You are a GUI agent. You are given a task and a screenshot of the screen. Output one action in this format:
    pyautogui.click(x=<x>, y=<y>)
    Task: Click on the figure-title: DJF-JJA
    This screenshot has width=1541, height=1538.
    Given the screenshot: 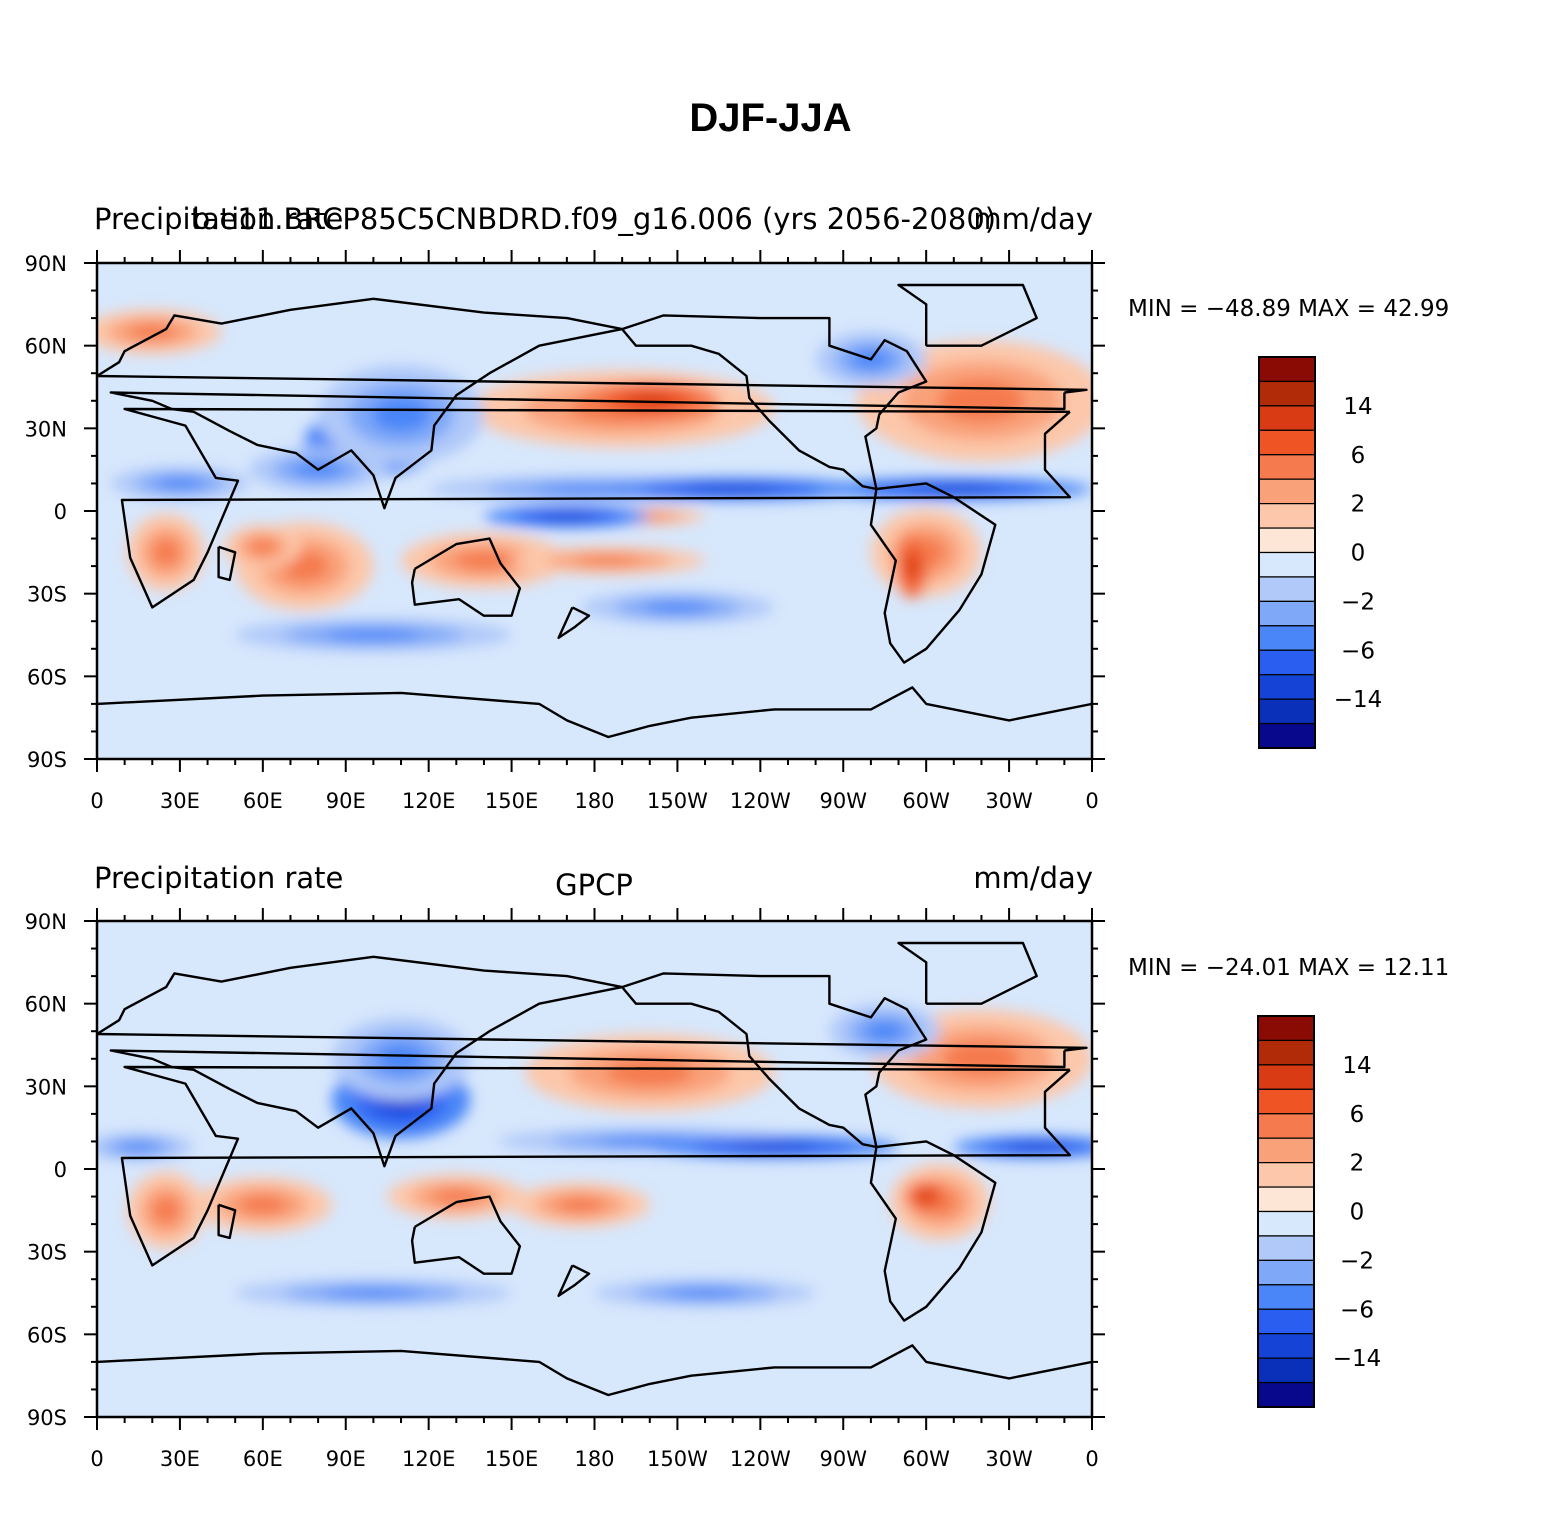 What is the action you would take?
    pyautogui.click(x=770, y=118)
    